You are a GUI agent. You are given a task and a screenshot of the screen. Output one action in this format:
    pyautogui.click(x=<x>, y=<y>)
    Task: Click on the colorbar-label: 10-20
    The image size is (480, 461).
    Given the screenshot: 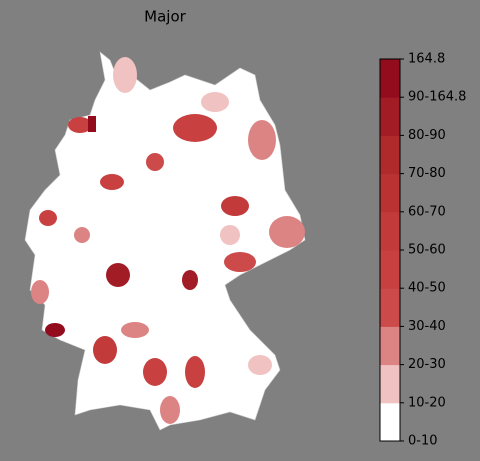 What is the action you would take?
    pyautogui.click(x=427, y=402)
    